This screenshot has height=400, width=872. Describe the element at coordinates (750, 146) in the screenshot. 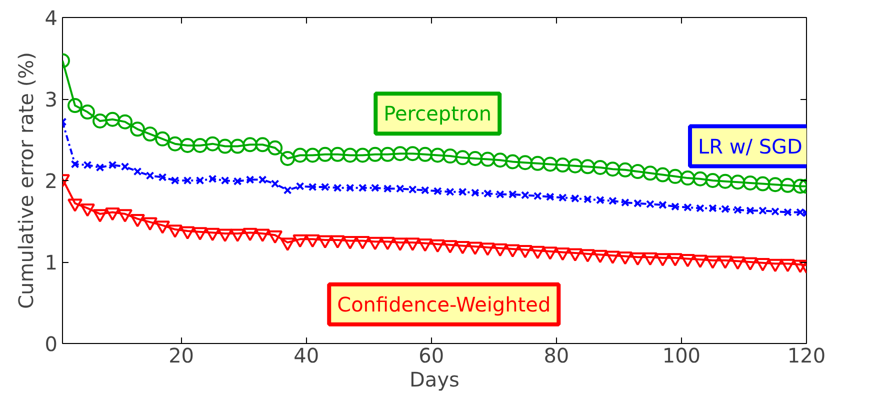

I see `text: LR w/ SGD` at that location.